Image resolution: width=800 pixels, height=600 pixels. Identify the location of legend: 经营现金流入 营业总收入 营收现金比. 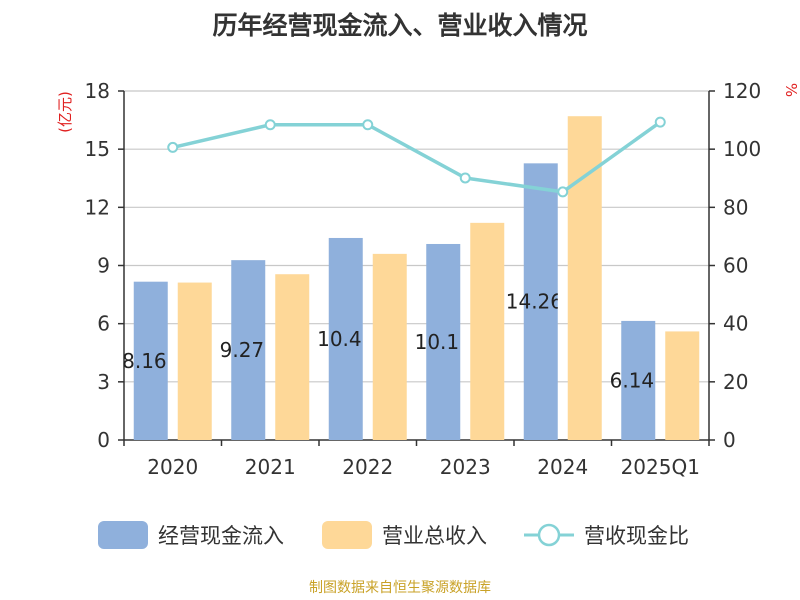
(393, 535).